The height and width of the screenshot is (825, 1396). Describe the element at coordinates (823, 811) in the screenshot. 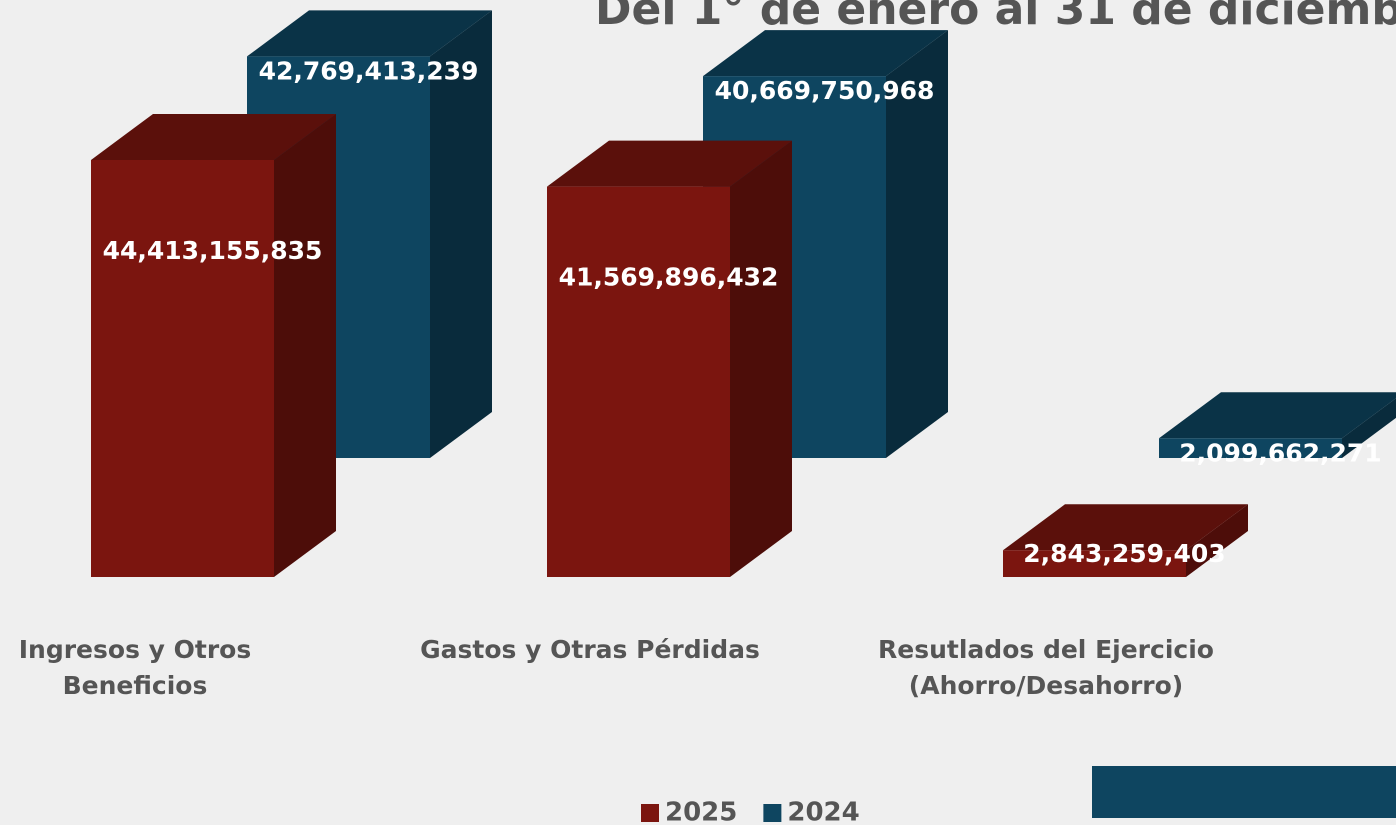

I see `legend-label: 2024` at that location.